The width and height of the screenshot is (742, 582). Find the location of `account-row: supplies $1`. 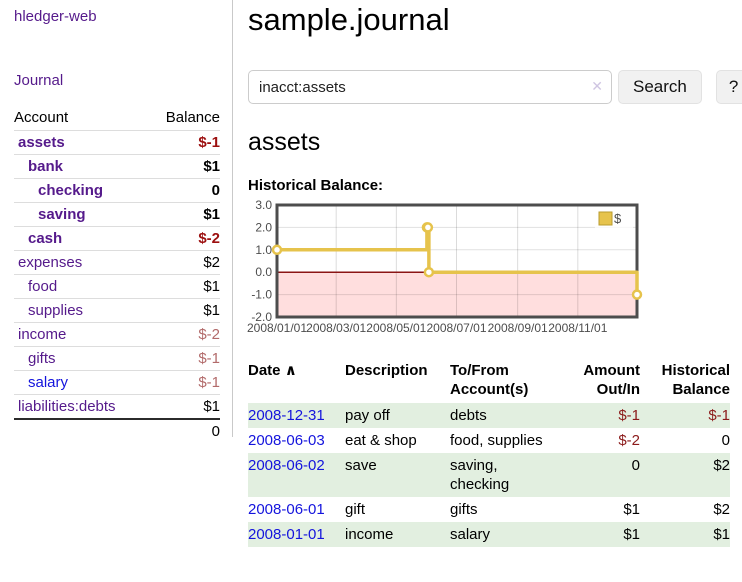

account-row: supplies $1 is located at coordinates (117, 310).